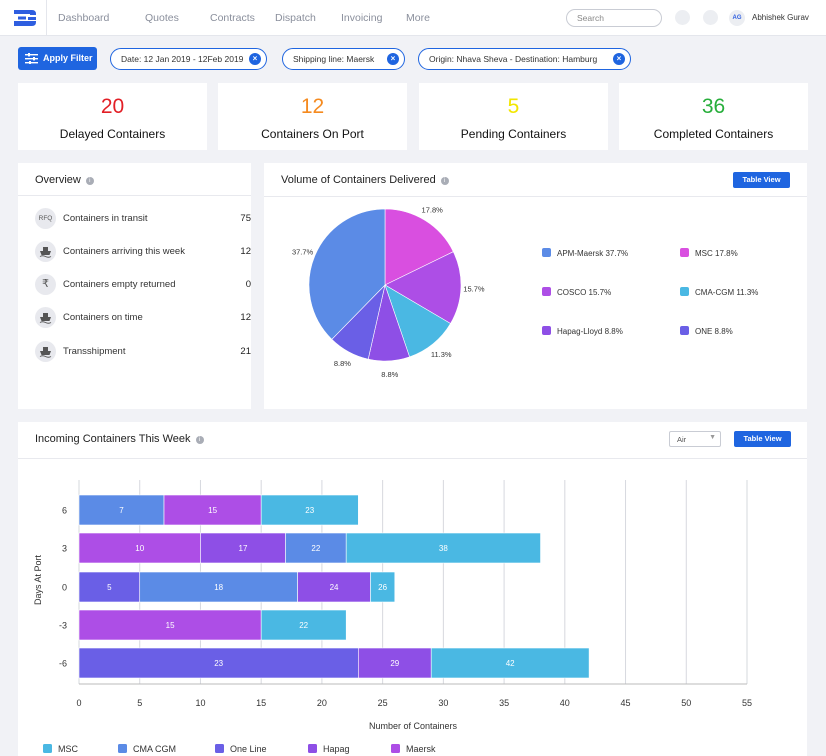 This screenshot has width=826, height=756. Describe the element at coordinates (94, 351) in the screenshot. I see `overview-row-label: Transshipment` at that location.